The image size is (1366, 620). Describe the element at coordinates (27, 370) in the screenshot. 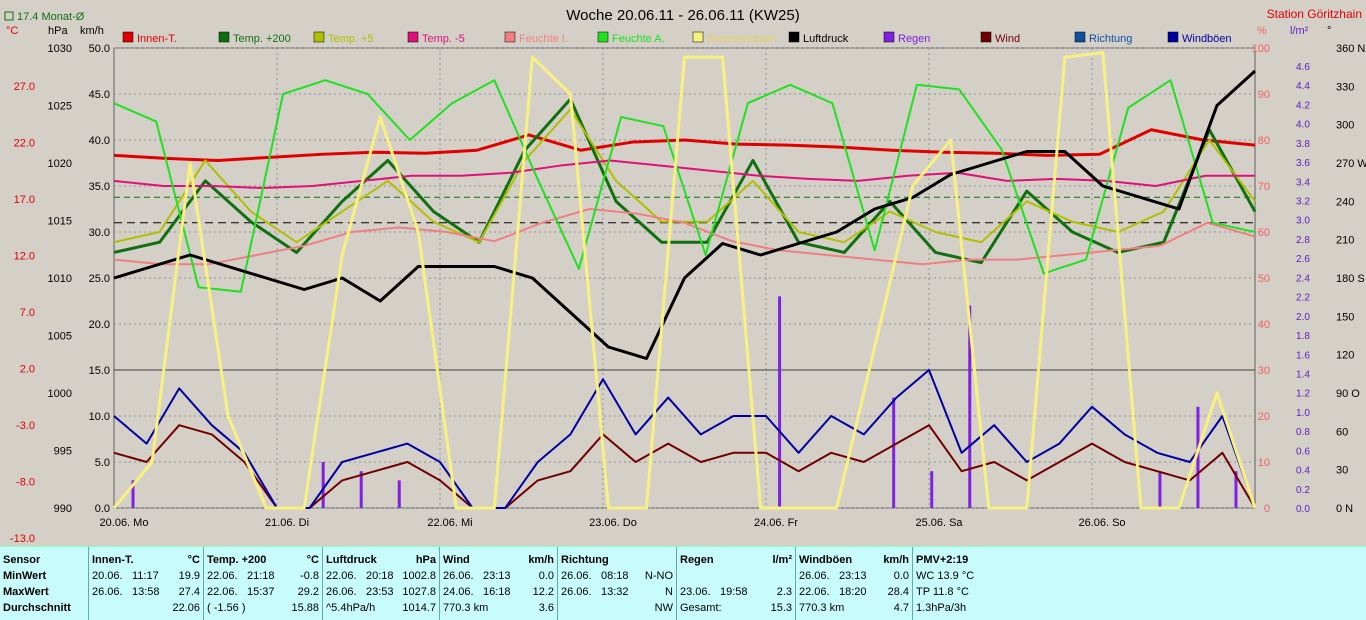

I see `celsius-tick: 2.0` at that location.